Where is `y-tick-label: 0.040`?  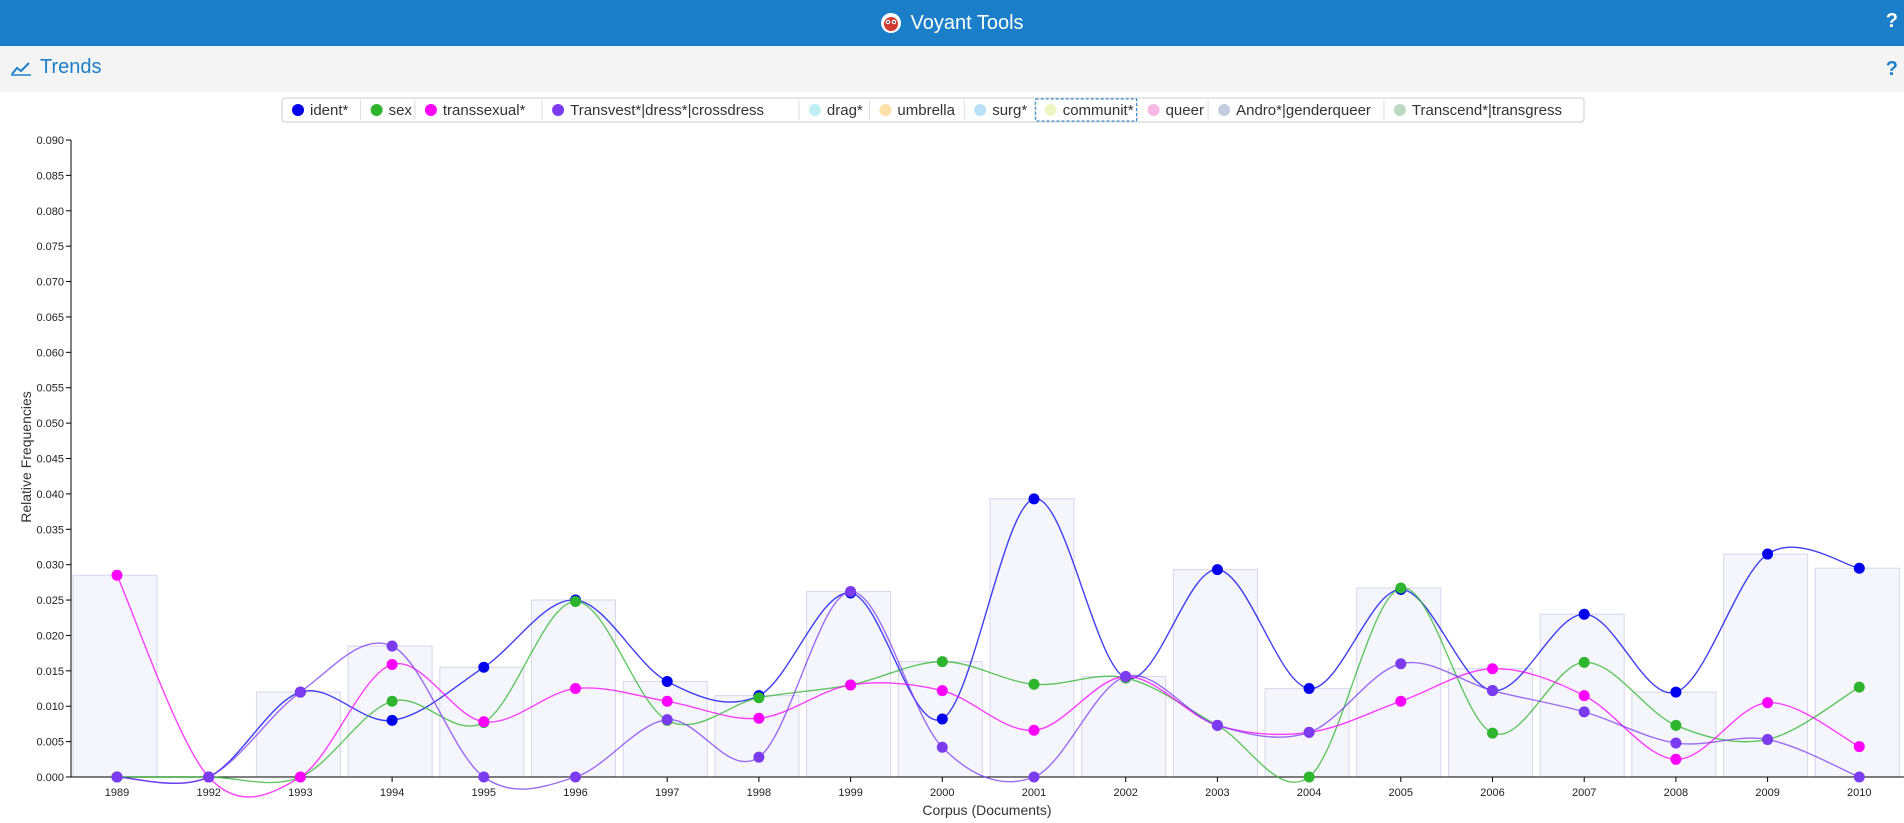
y-tick-label: 0.040 is located at coordinates (50, 495).